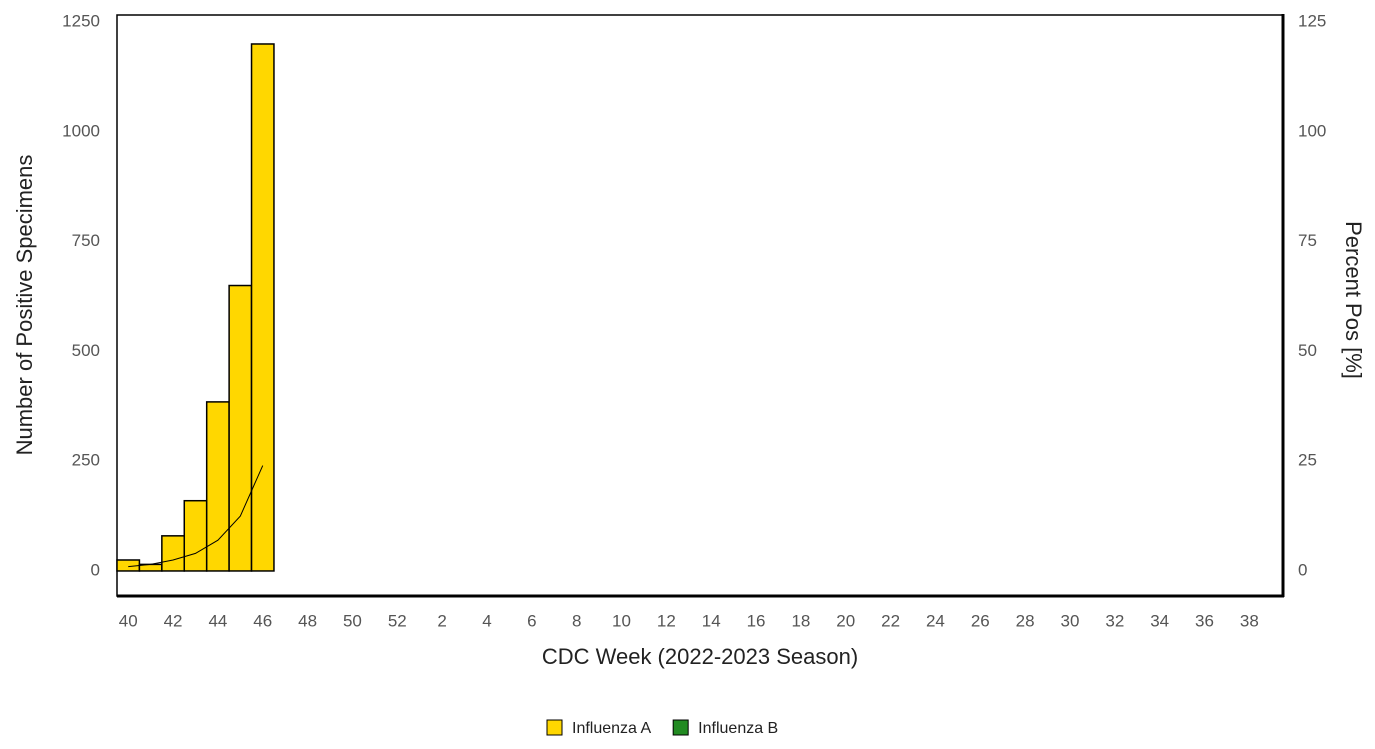 The image size is (1375, 749). Describe the element at coordinates (845, 620) in the screenshot. I see `x-tick-label: 20` at that location.